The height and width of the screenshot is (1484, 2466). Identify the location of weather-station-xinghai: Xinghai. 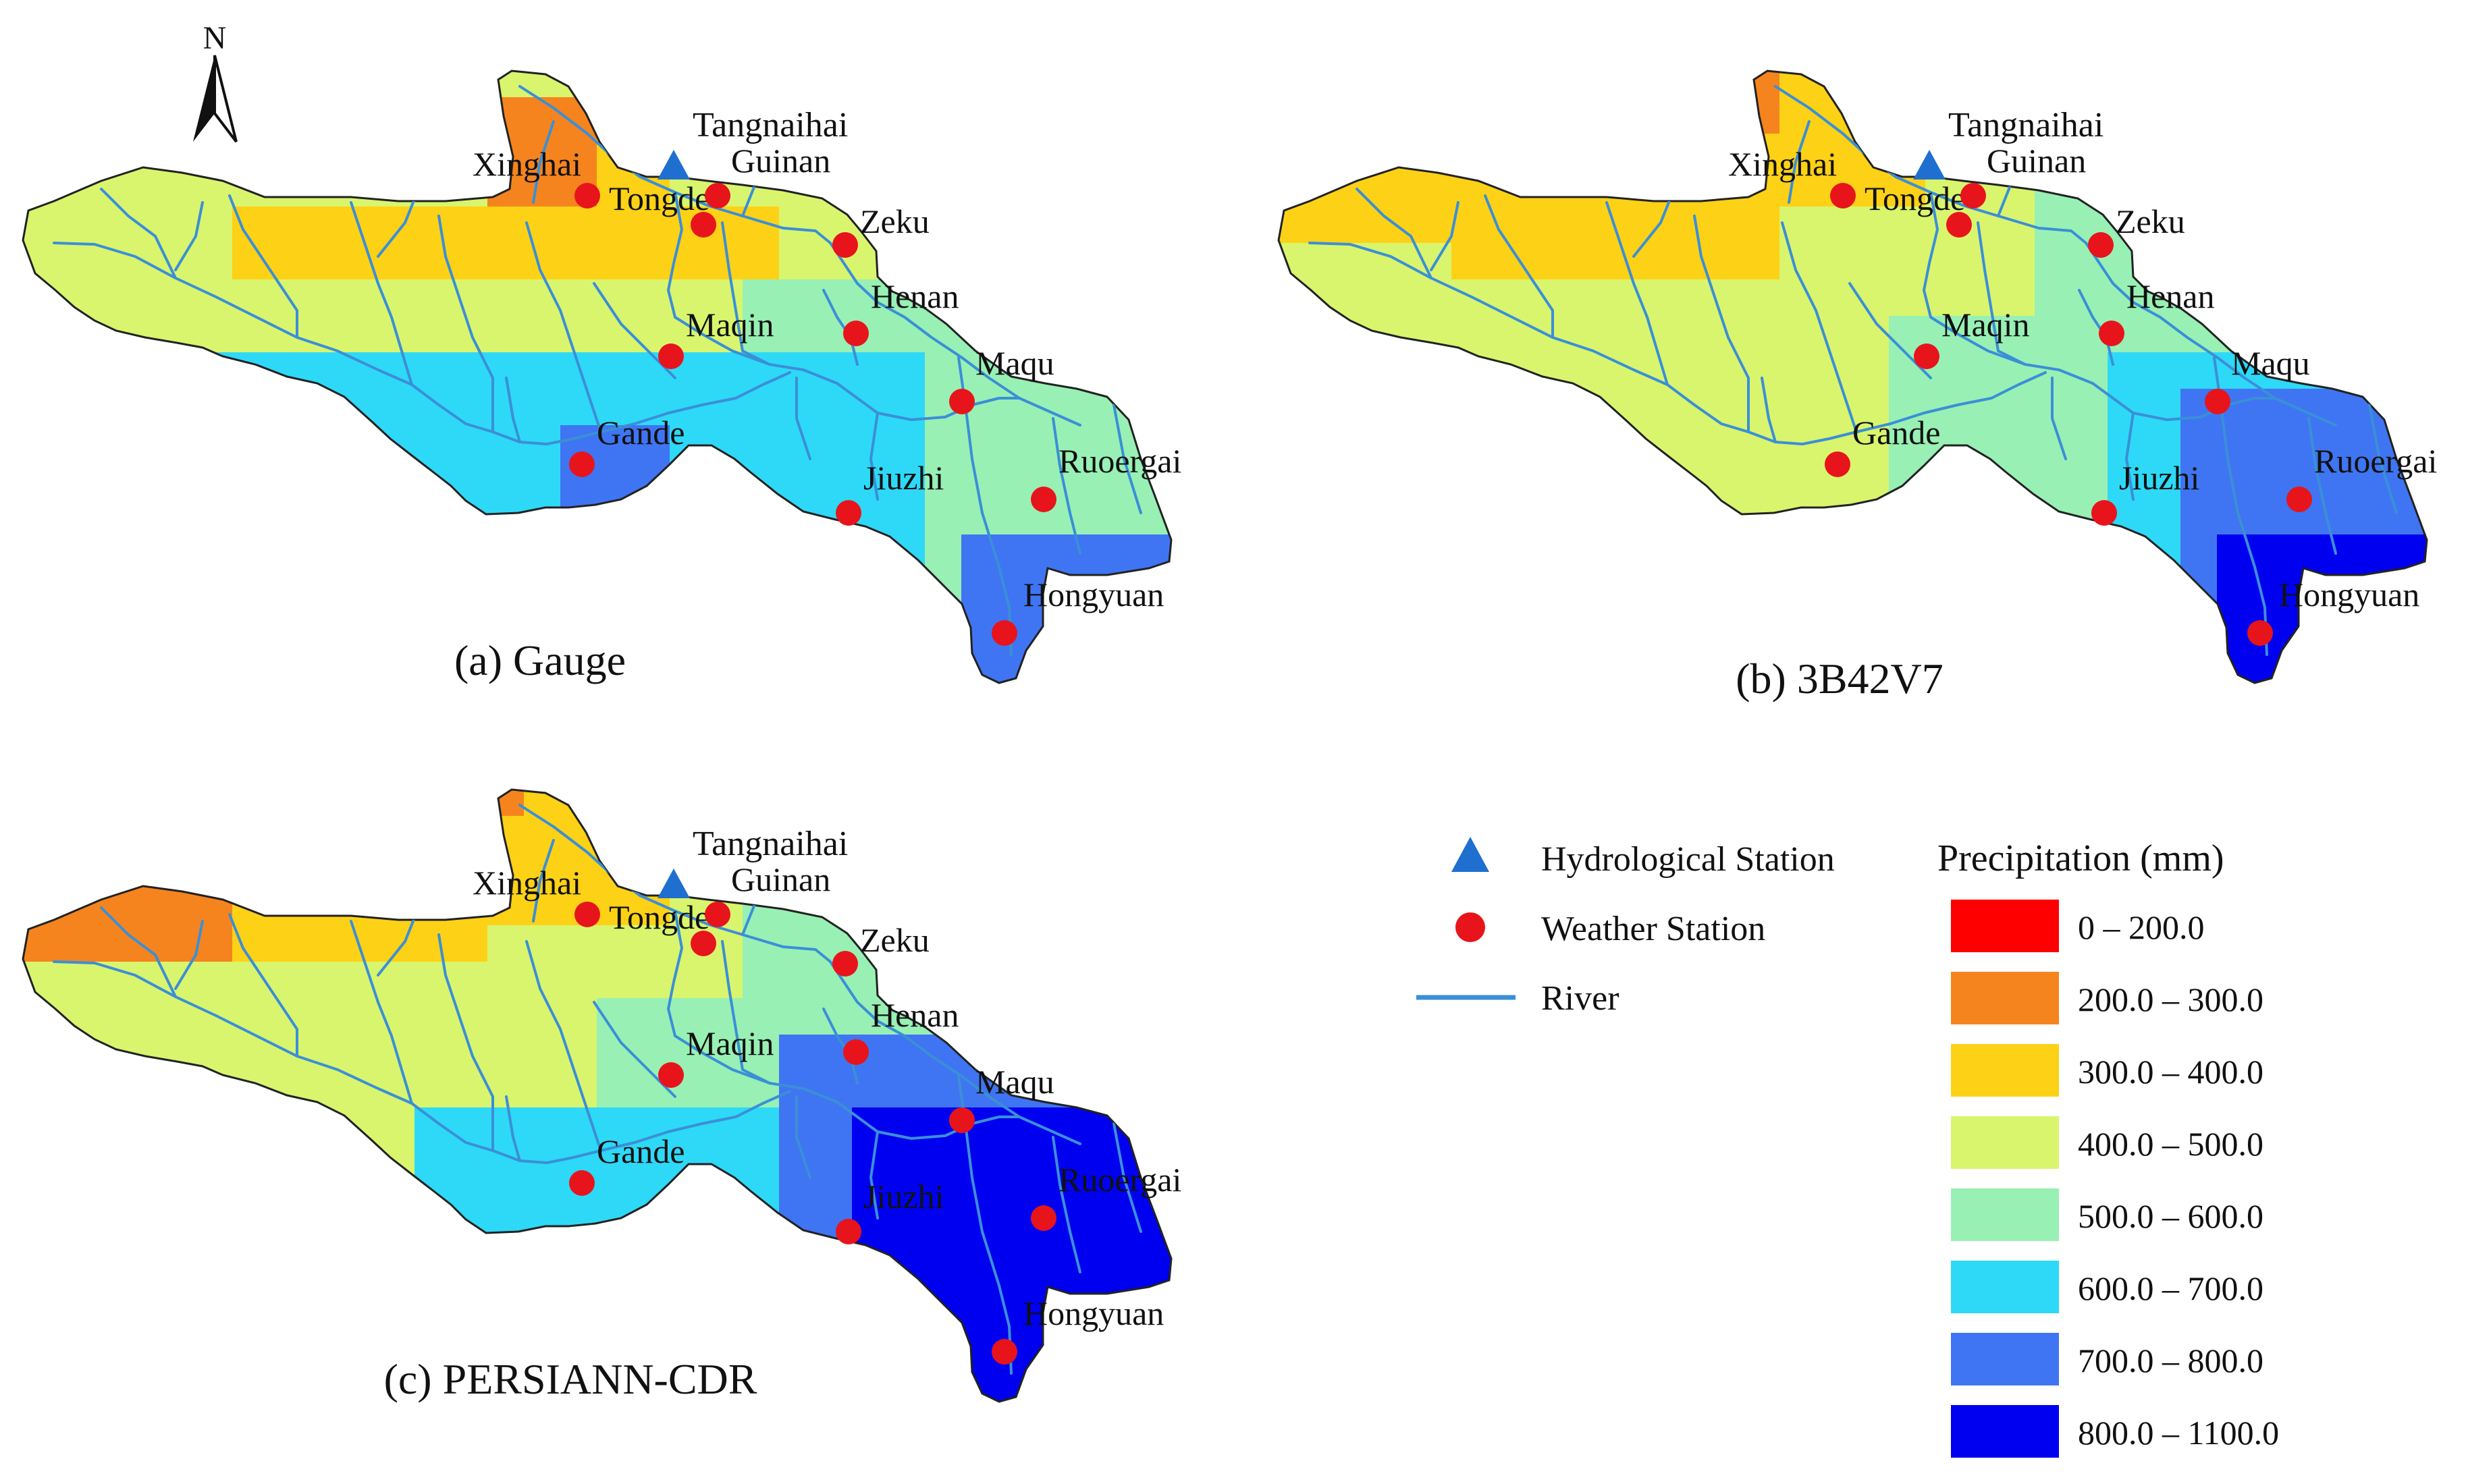
(536, 177).